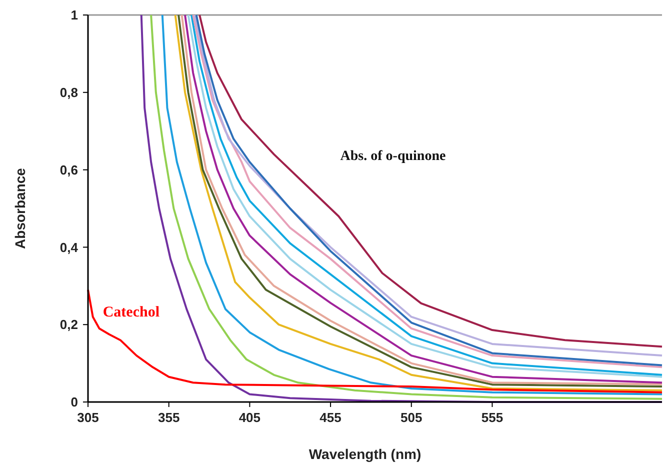 The width and height of the screenshot is (664, 469). I want to click on y-tick-label: 1, so click(74, 15).